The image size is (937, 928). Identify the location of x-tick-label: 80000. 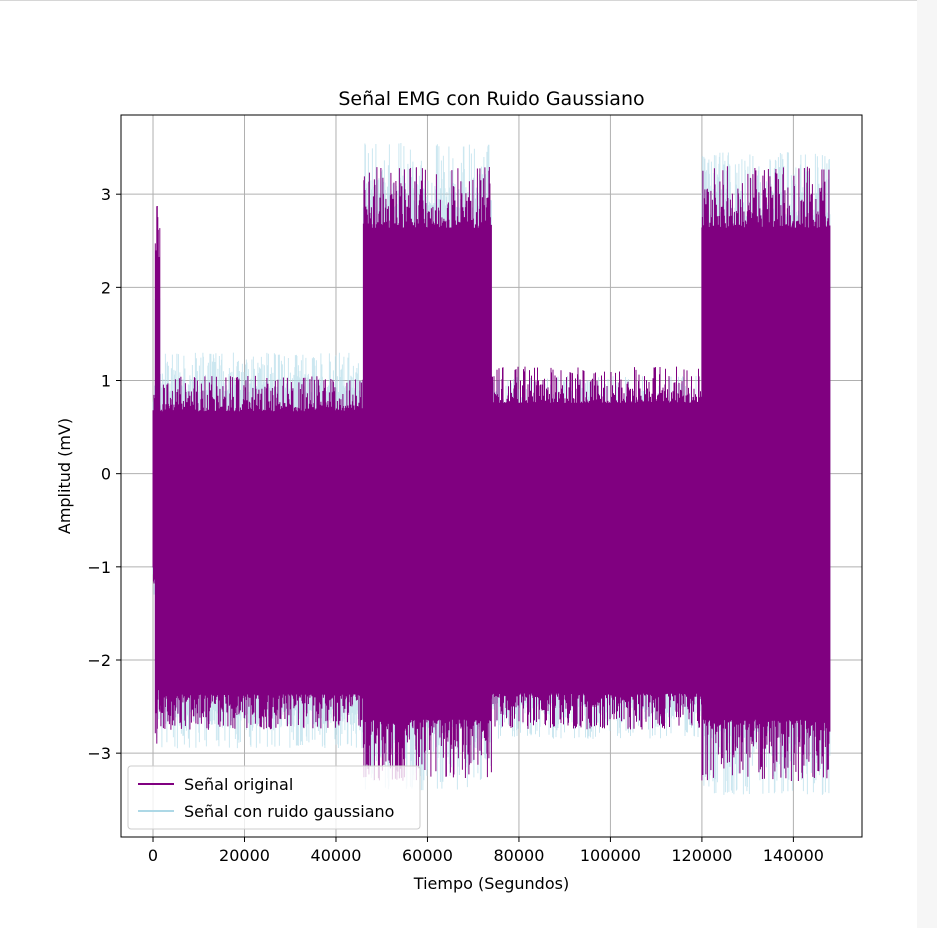
(518, 855).